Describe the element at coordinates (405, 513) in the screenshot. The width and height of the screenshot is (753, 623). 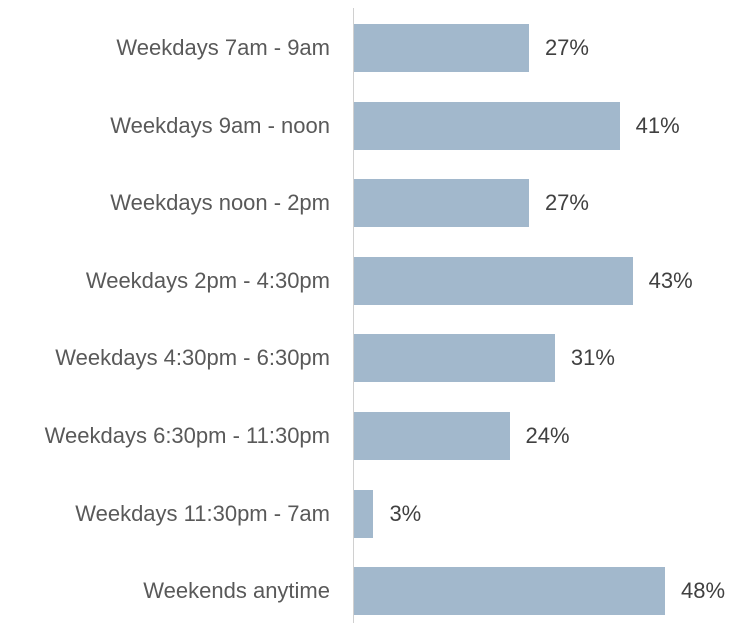
I see `value-label: 3%` at that location.